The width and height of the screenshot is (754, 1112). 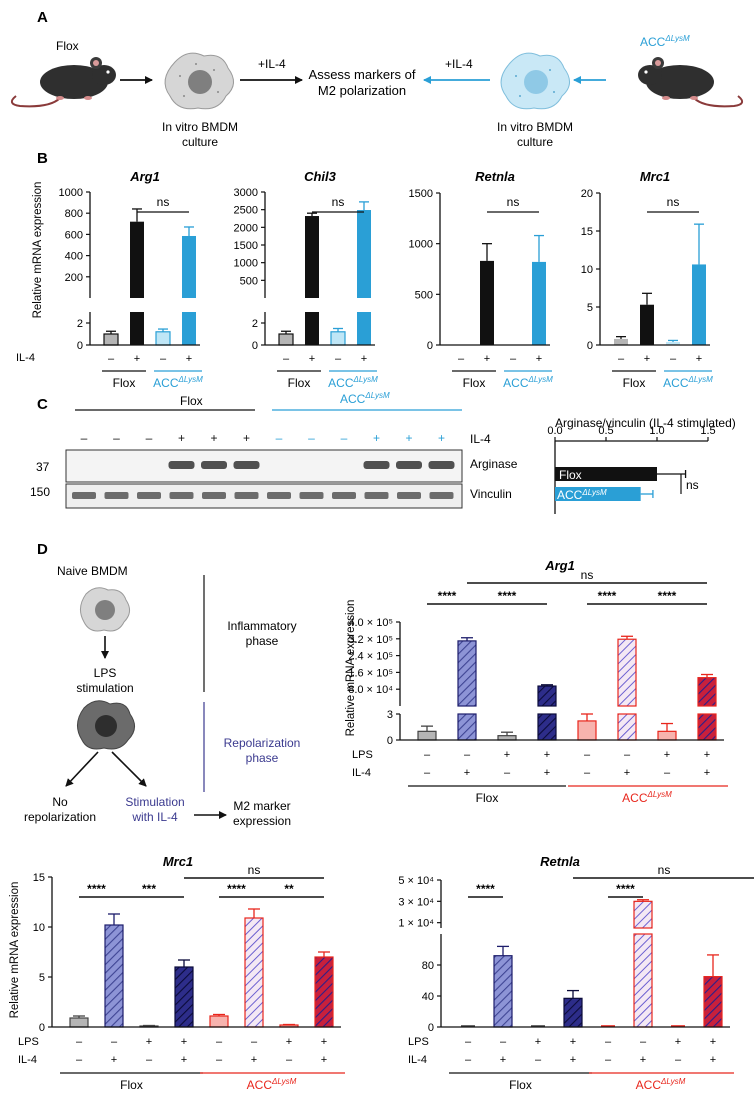 I want to click on y-tick-label: 2, so click(x=255, y=324).